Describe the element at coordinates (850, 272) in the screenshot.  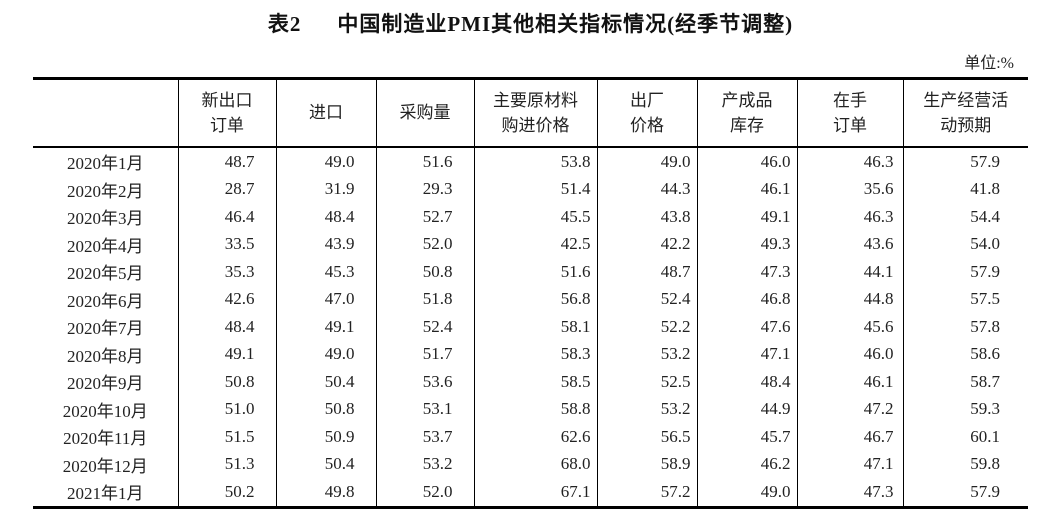
I see `data-cell: 44.1` at that location.